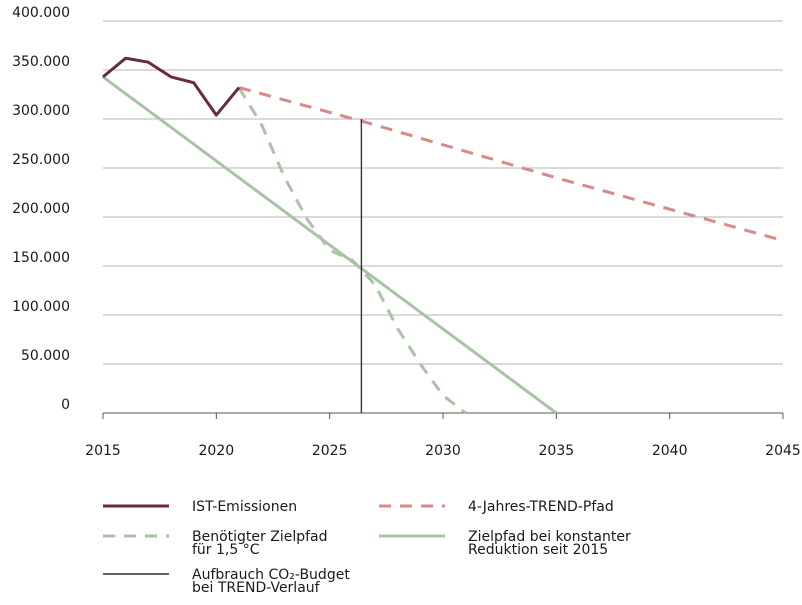  I want to click on y-tick-label: 100.000, so click(41, 307).